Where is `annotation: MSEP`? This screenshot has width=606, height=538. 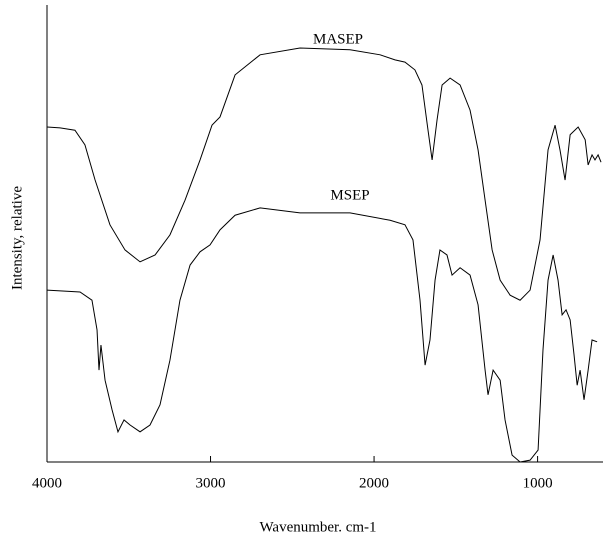
annotation: MSEP is located at coordinates (349, 195).